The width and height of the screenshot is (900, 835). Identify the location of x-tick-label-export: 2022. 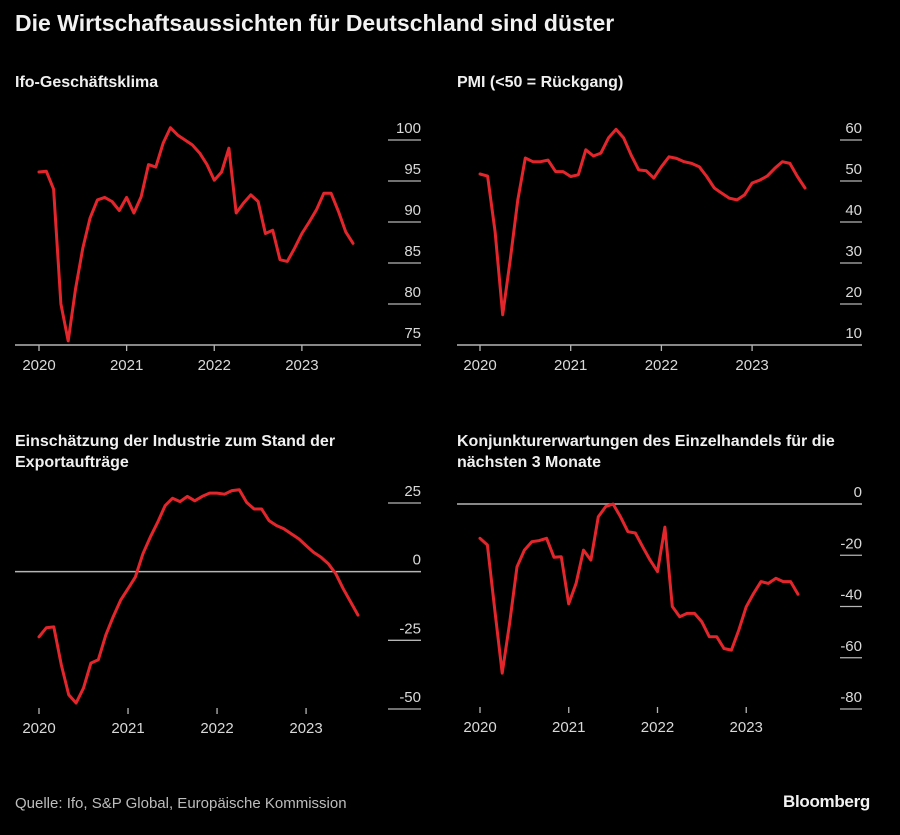
(216, 728).